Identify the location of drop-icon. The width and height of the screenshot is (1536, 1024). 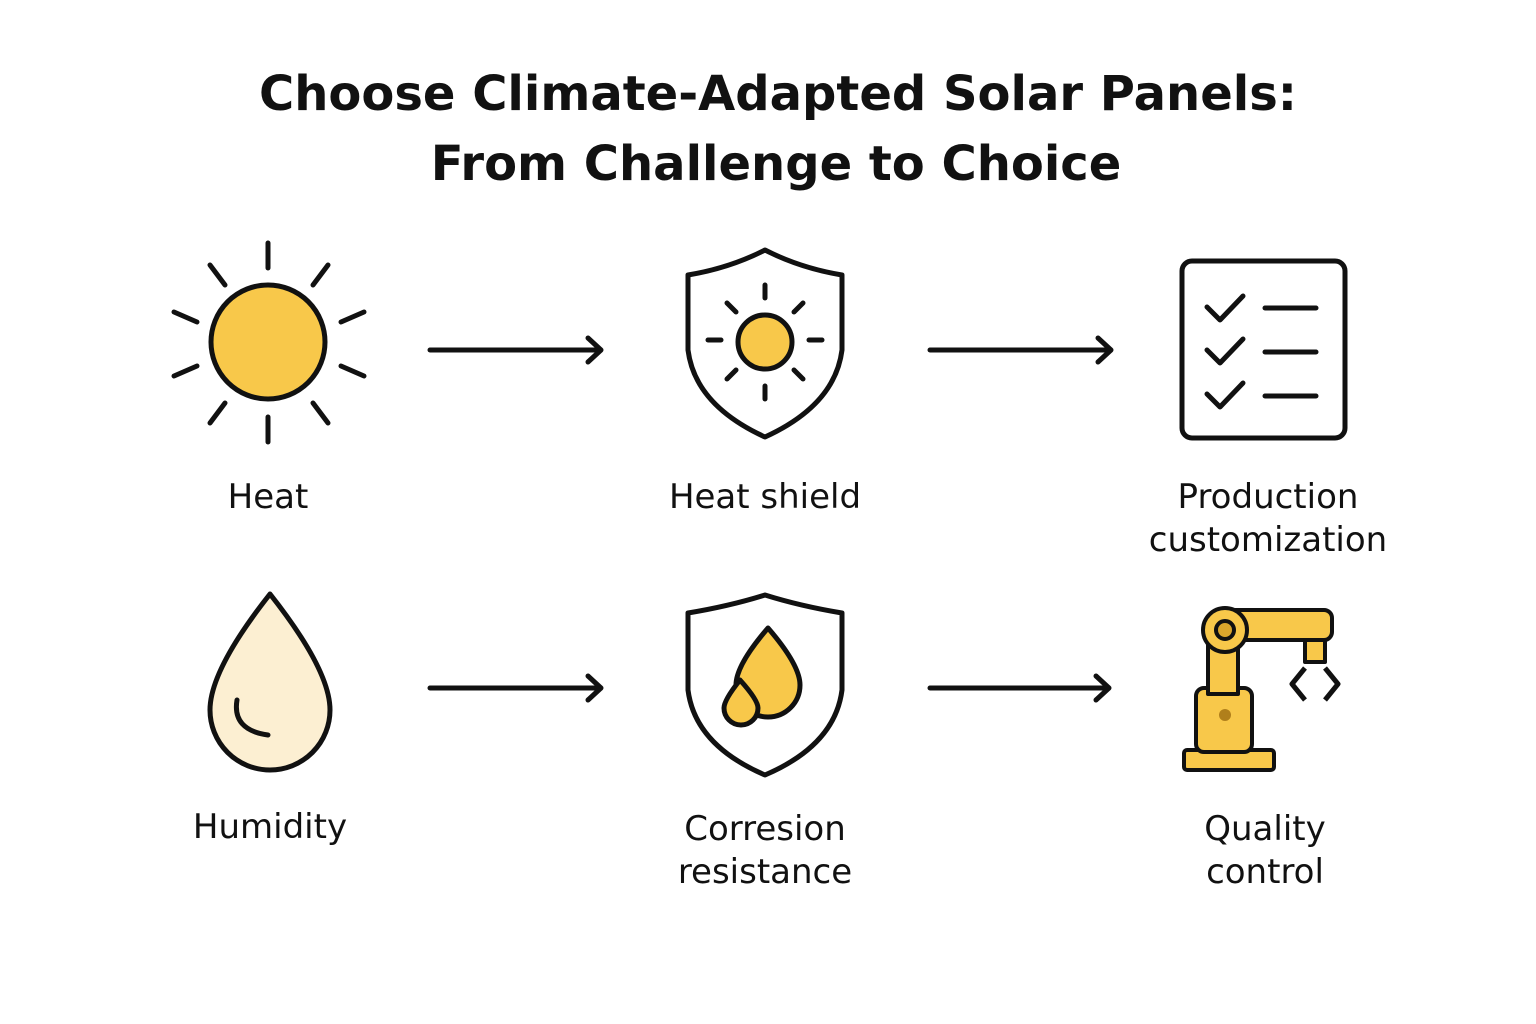
(270, 682).